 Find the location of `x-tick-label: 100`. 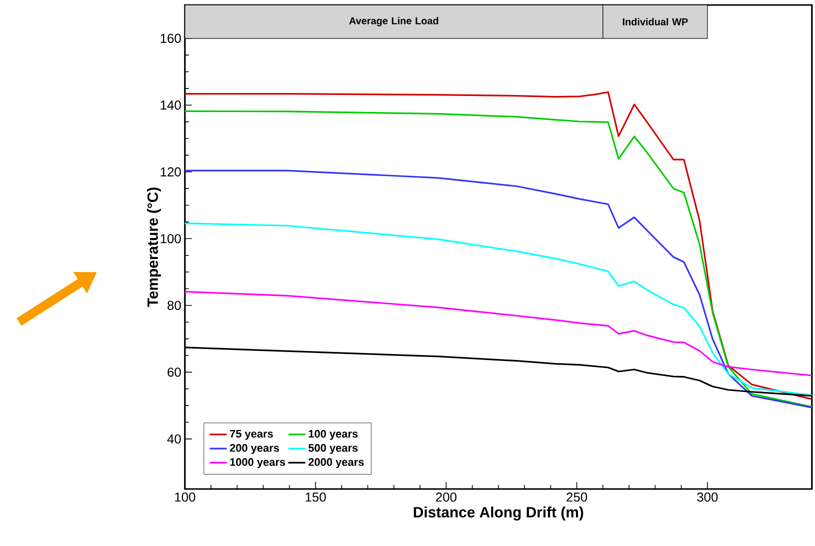

x-tick-label: 100 is located at coordinates (185, 497).